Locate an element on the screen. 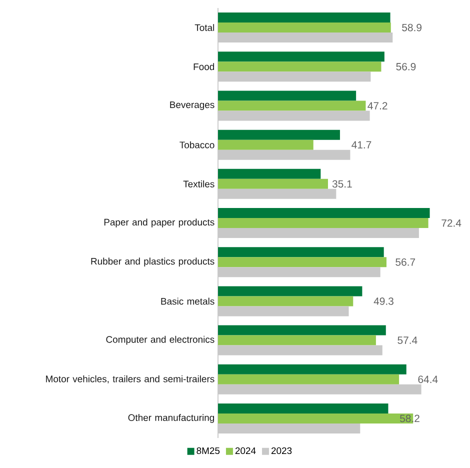 This screenshot has width=470, height=468. legend-label: 2024 is located at coordinates (245, 450).